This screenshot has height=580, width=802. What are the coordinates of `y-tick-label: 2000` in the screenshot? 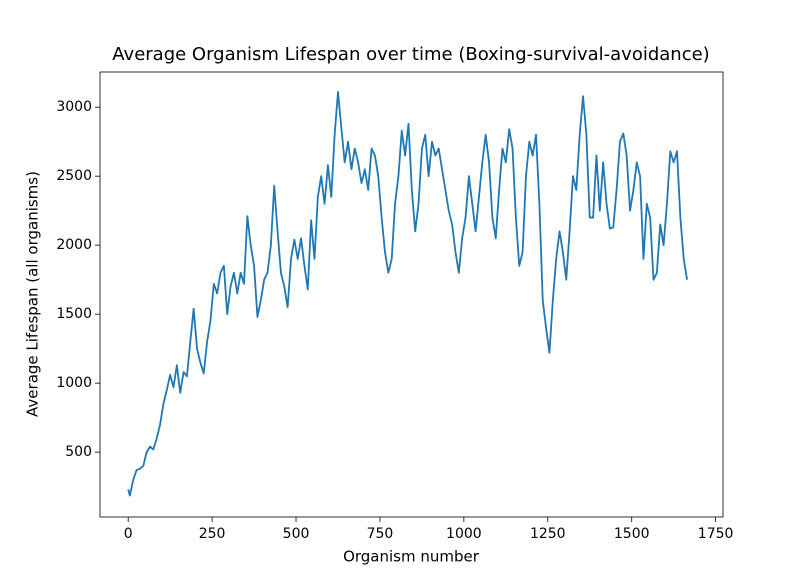 It's located at (74, 245).